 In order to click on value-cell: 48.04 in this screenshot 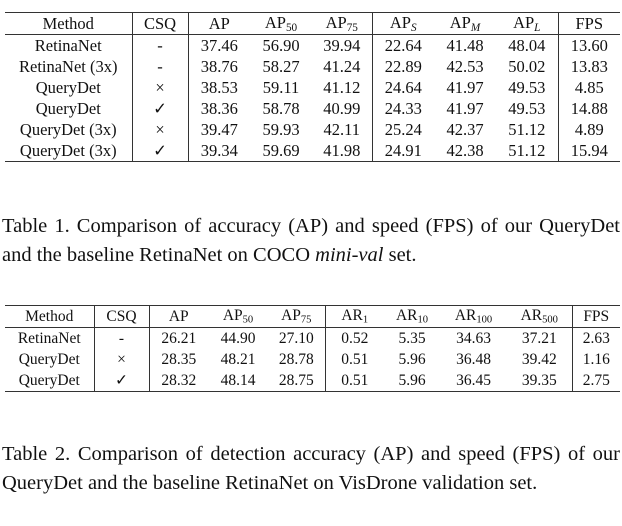, I will do `click(527, 45)`.